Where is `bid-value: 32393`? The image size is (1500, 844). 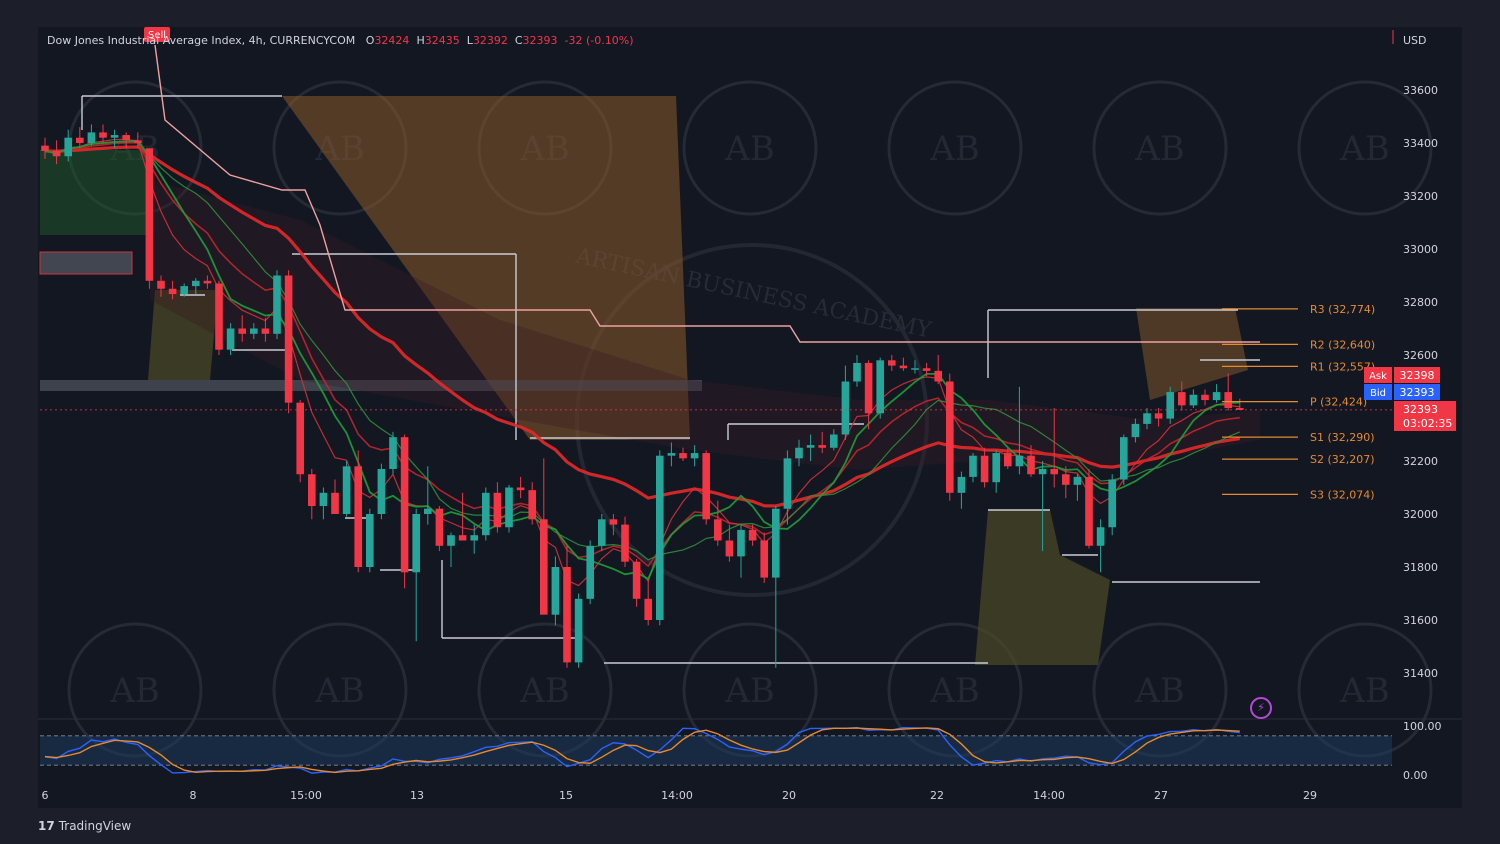
bid-value: 32393 is located at coordinates (1417, 392).